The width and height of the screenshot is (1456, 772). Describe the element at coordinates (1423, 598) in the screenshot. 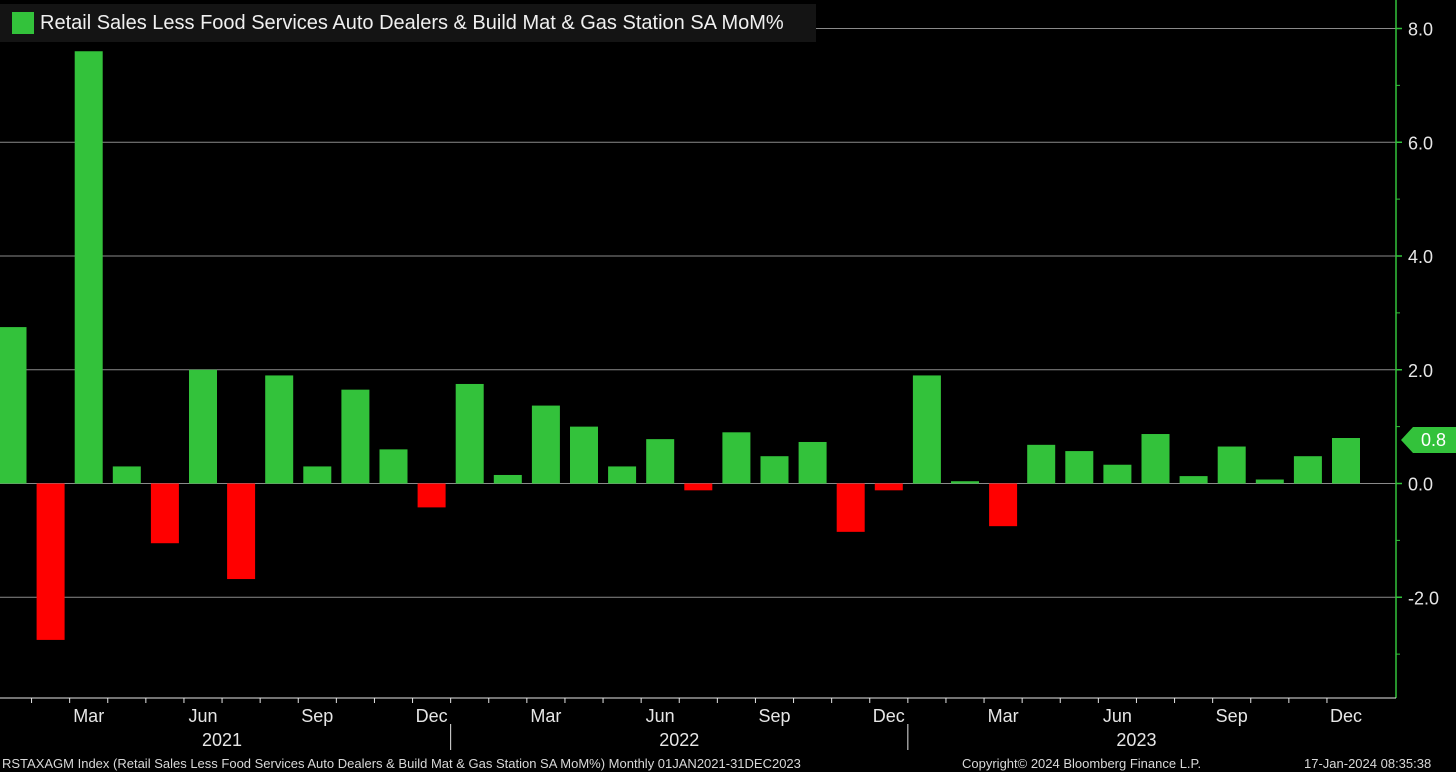

I see `y-tick-label: -2.0` at that location.